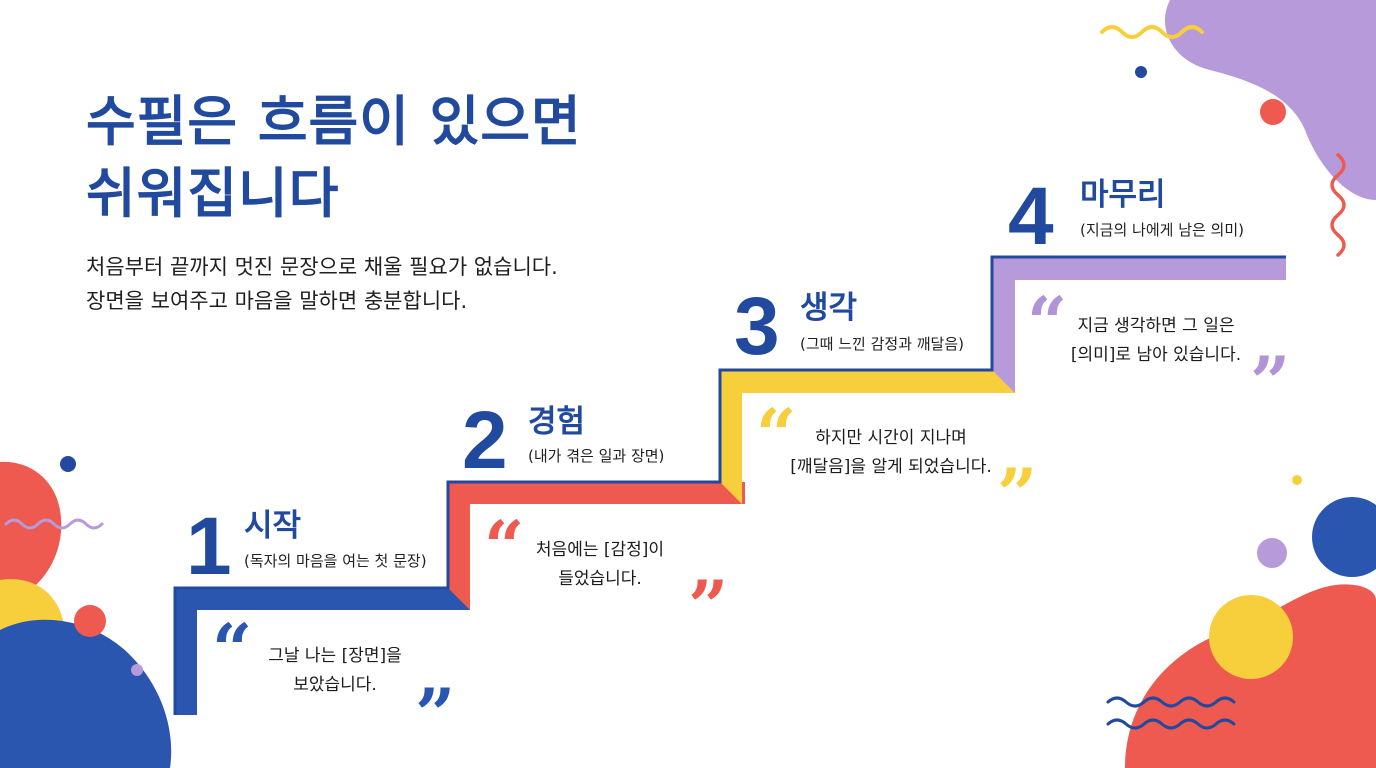 Image resolution: width=1376 pixels, height=768 pixels. I want to click on red-dot-top, so click(1273, 112).